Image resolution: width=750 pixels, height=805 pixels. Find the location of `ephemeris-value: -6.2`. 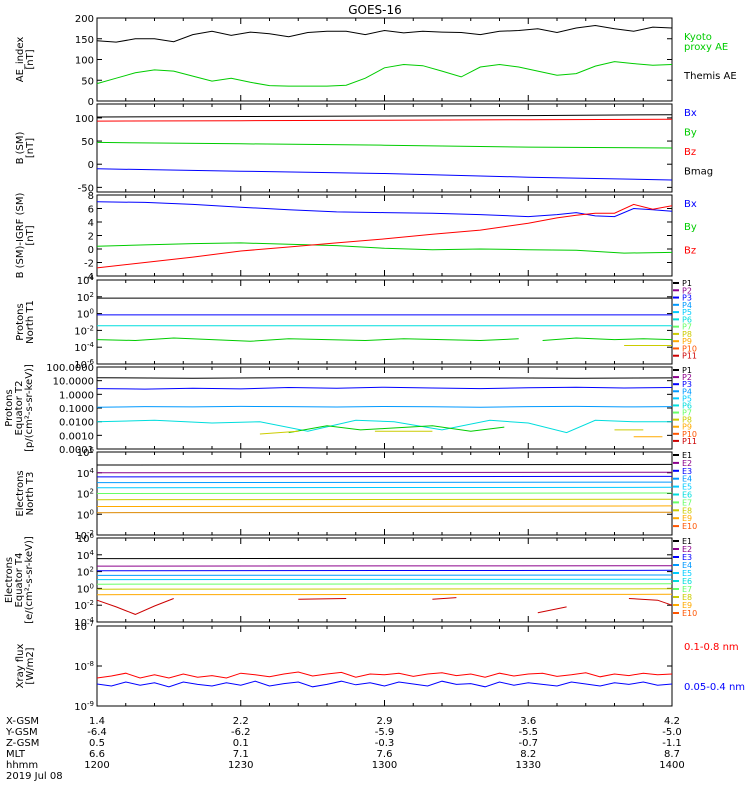

ephemeris-value: -6.2 is located at coordinates (241, 732).